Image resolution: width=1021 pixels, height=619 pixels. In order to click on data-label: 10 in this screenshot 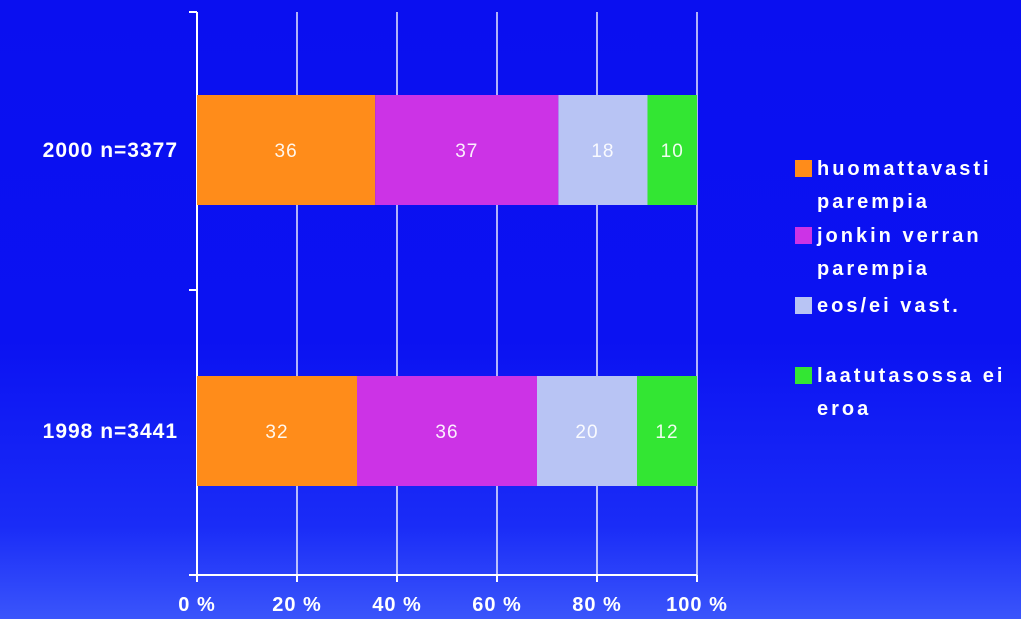, I will do `click(672, 151)`.